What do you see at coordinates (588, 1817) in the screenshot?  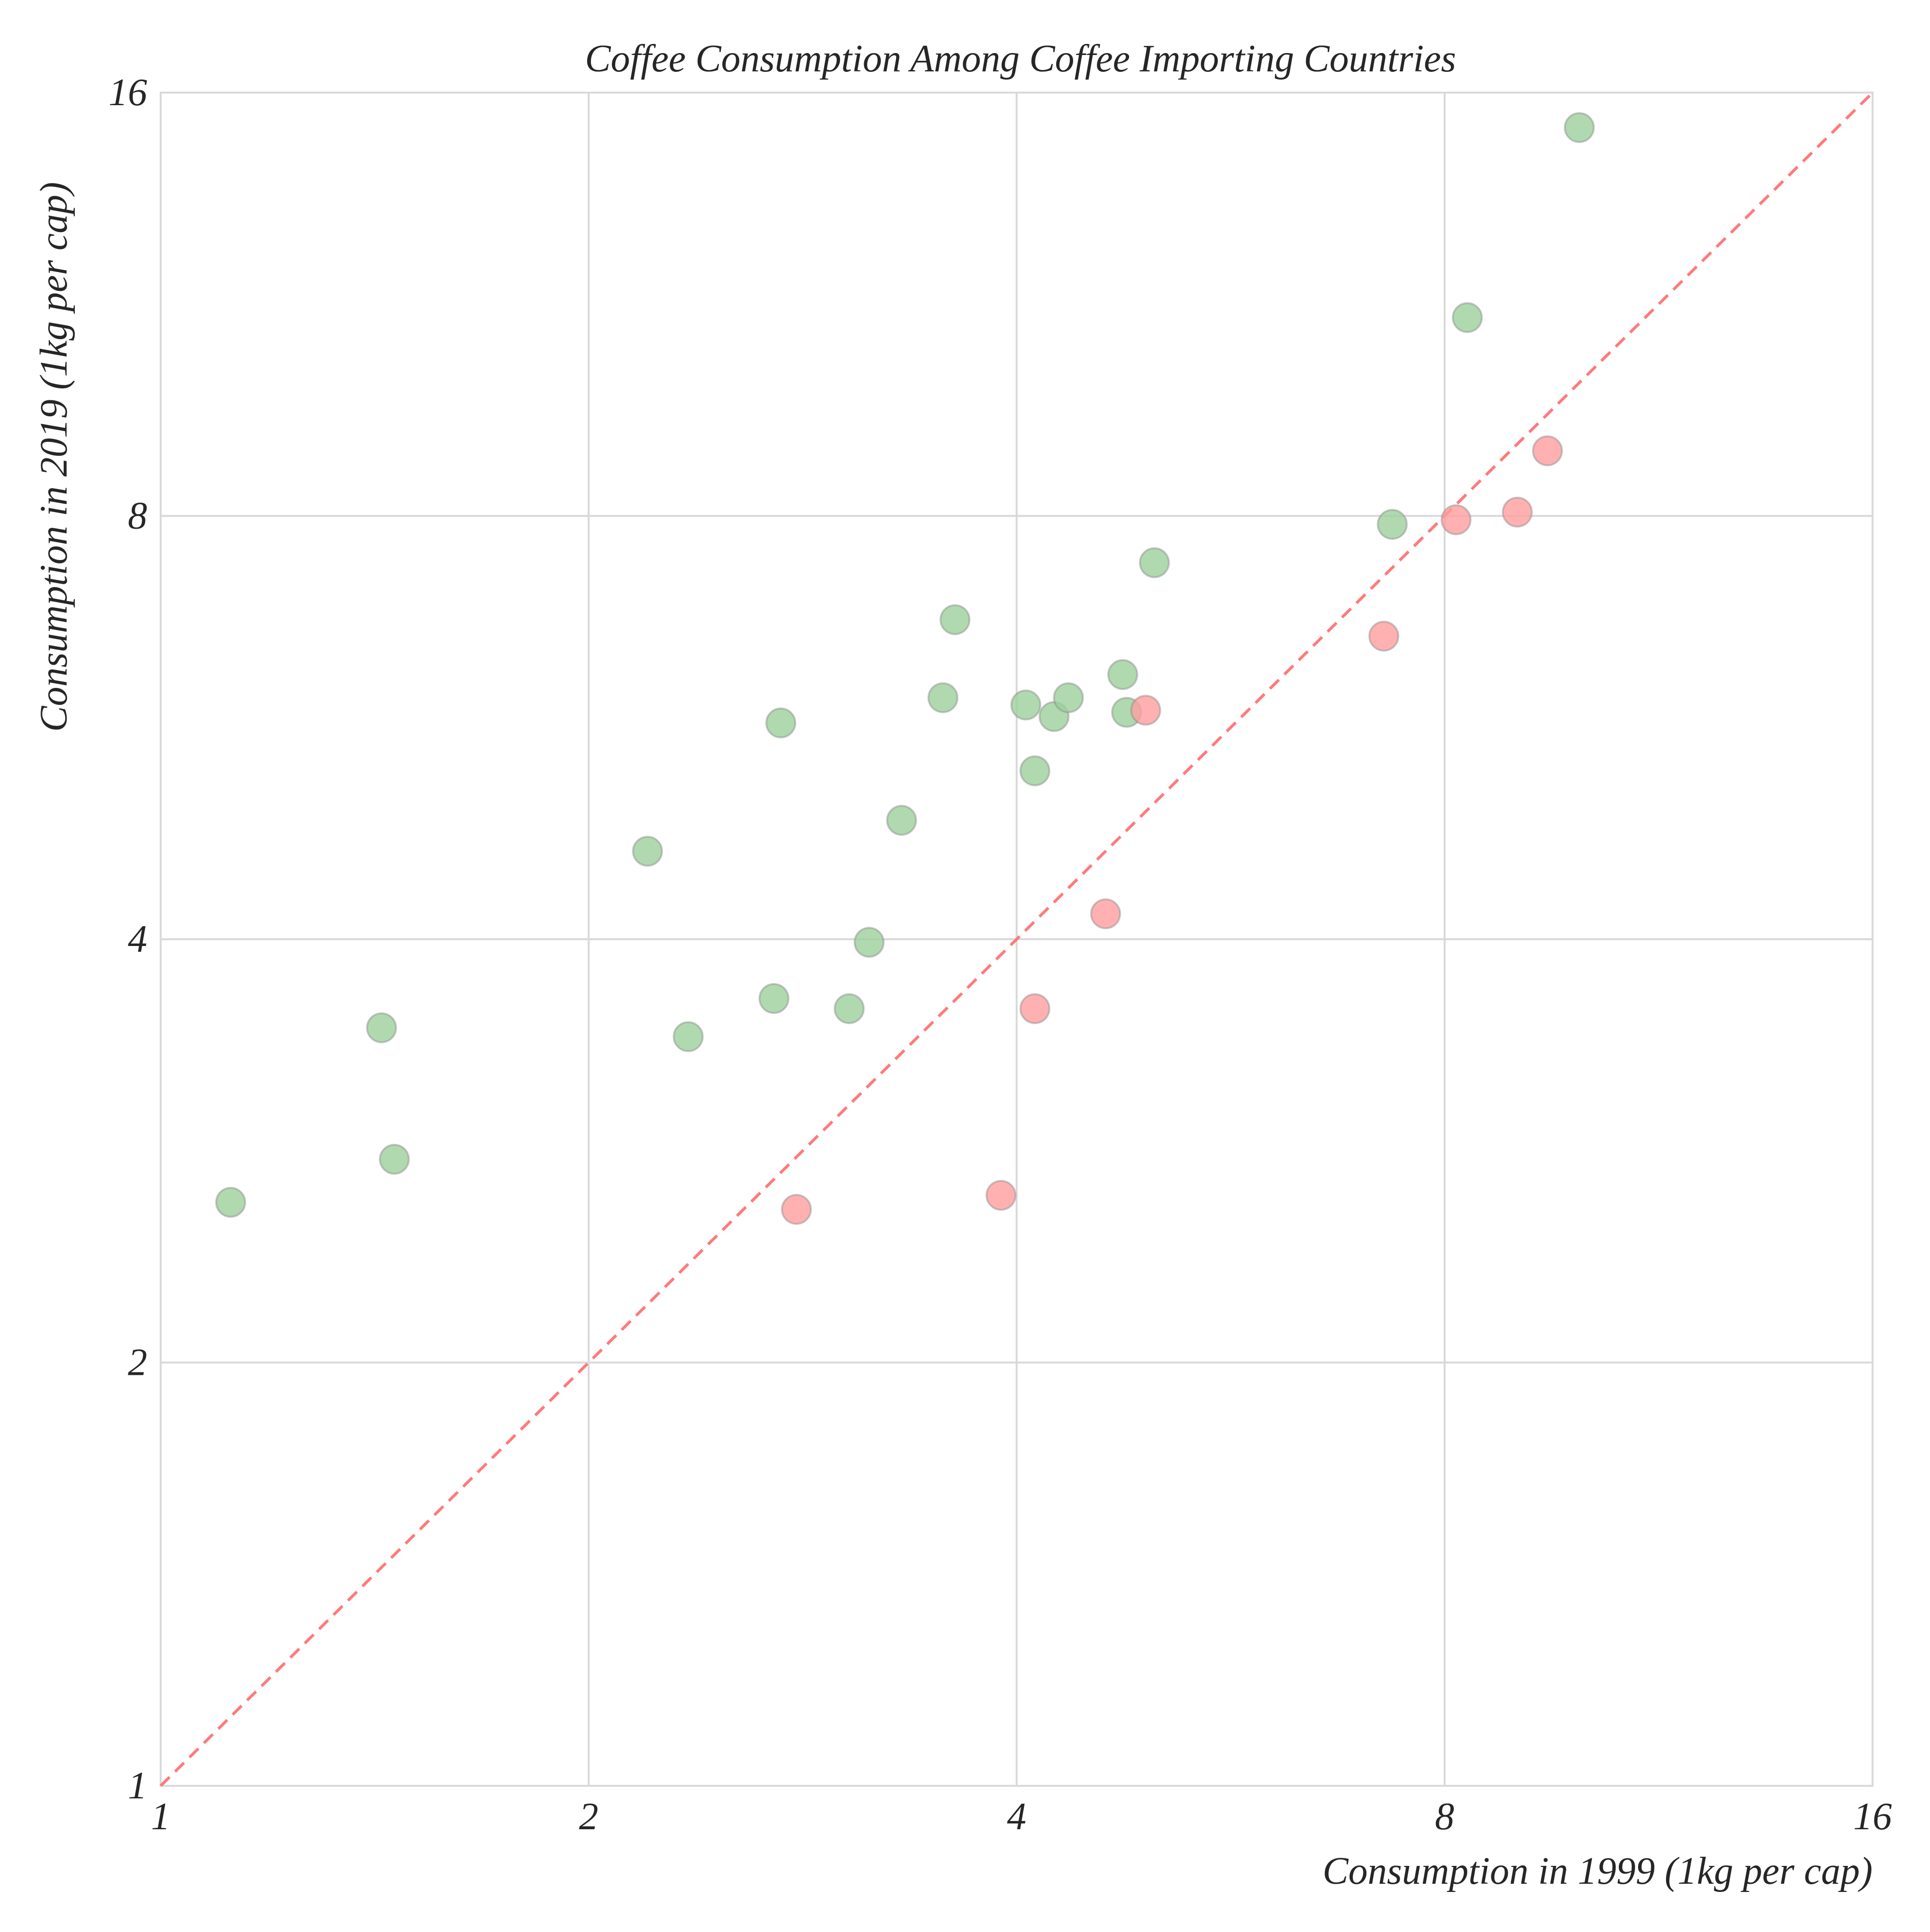 I see `x-tick-label: 2` at bounding box center [588, 1817].